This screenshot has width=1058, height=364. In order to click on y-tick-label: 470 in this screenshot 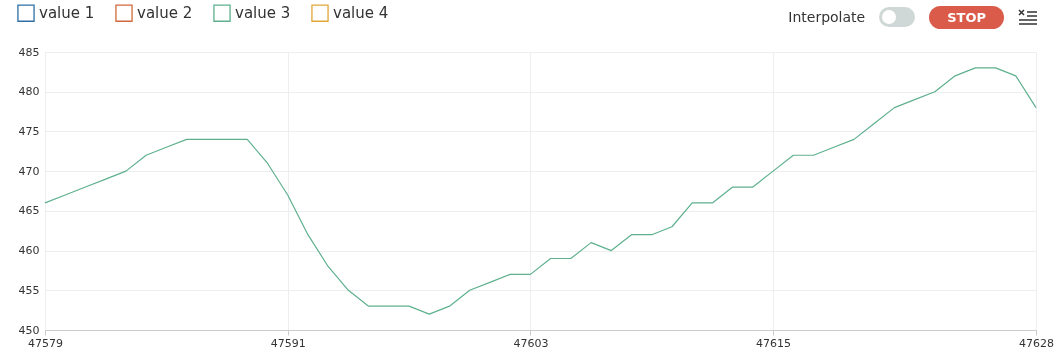, I will do `click(29, 171)`.